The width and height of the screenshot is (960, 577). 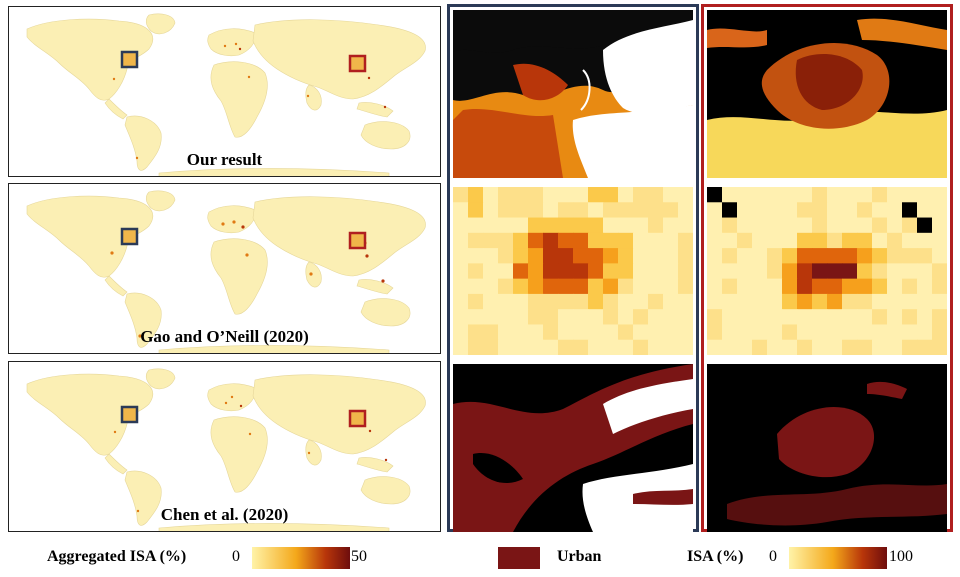 I want to click on legend-isa-max: 100, so click(x=901, y=556).